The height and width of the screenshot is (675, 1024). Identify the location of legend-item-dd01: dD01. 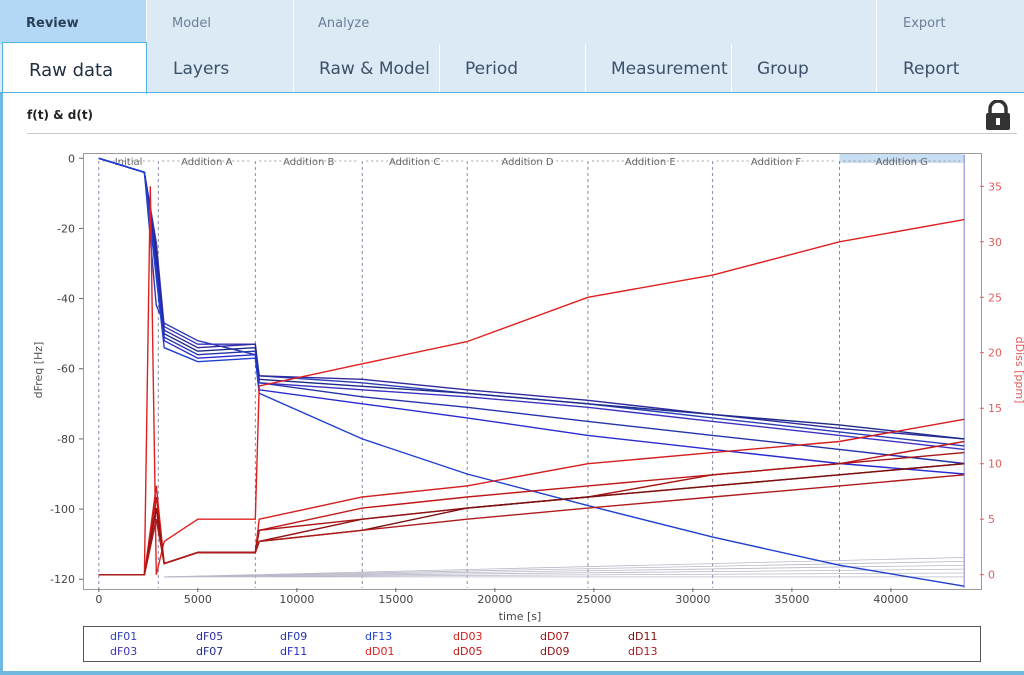
(380, 651).